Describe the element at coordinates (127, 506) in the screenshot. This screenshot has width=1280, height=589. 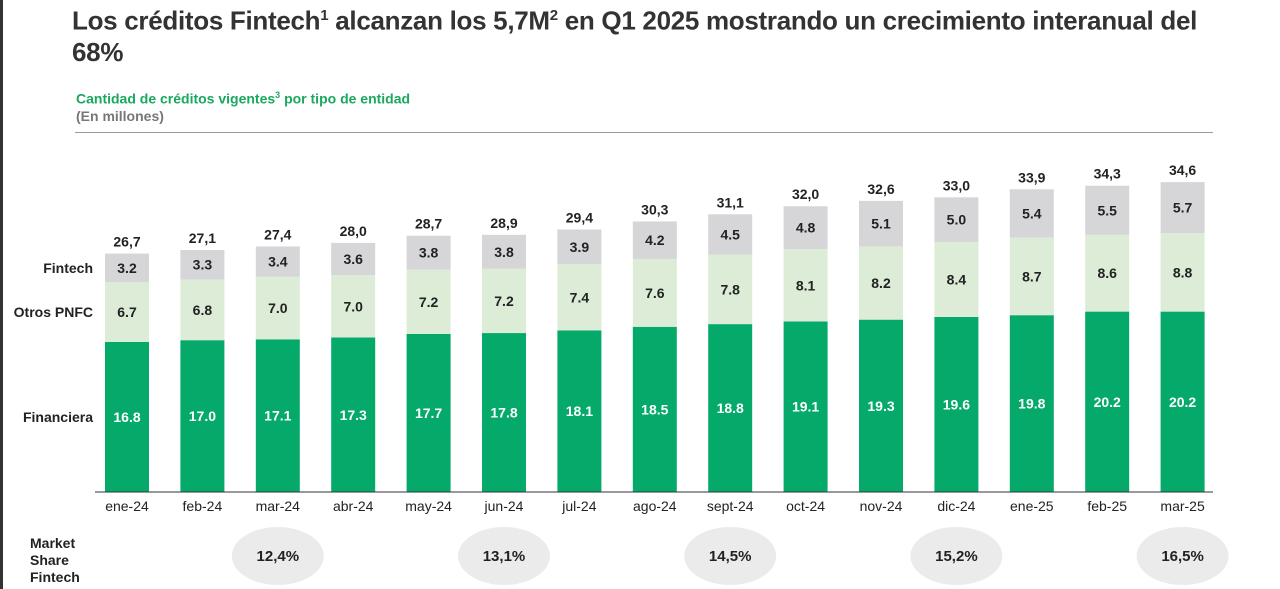
I see `x-tick-label: ene-24` at that location.